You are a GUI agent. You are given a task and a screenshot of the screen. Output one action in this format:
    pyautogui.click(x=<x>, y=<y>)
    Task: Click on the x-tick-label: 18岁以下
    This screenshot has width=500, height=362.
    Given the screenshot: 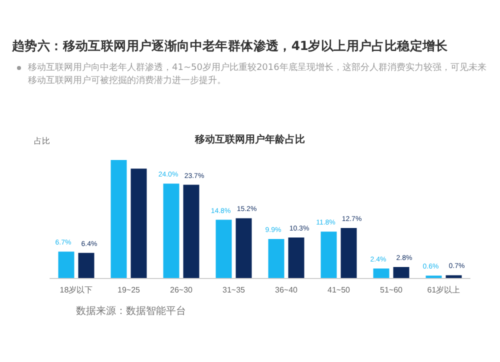 What is the action you would take?
    pyautogui.click(x=76, y=290)
    